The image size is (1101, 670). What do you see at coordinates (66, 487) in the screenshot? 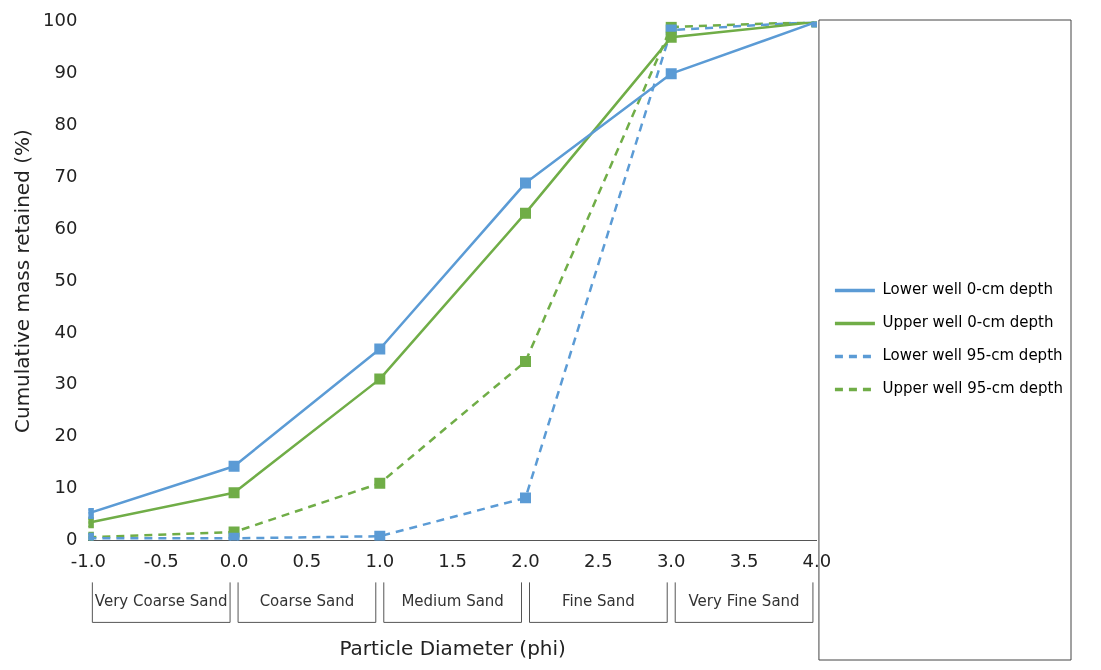
I see `y-tick-label: 10` at bounding box center [66, 487].